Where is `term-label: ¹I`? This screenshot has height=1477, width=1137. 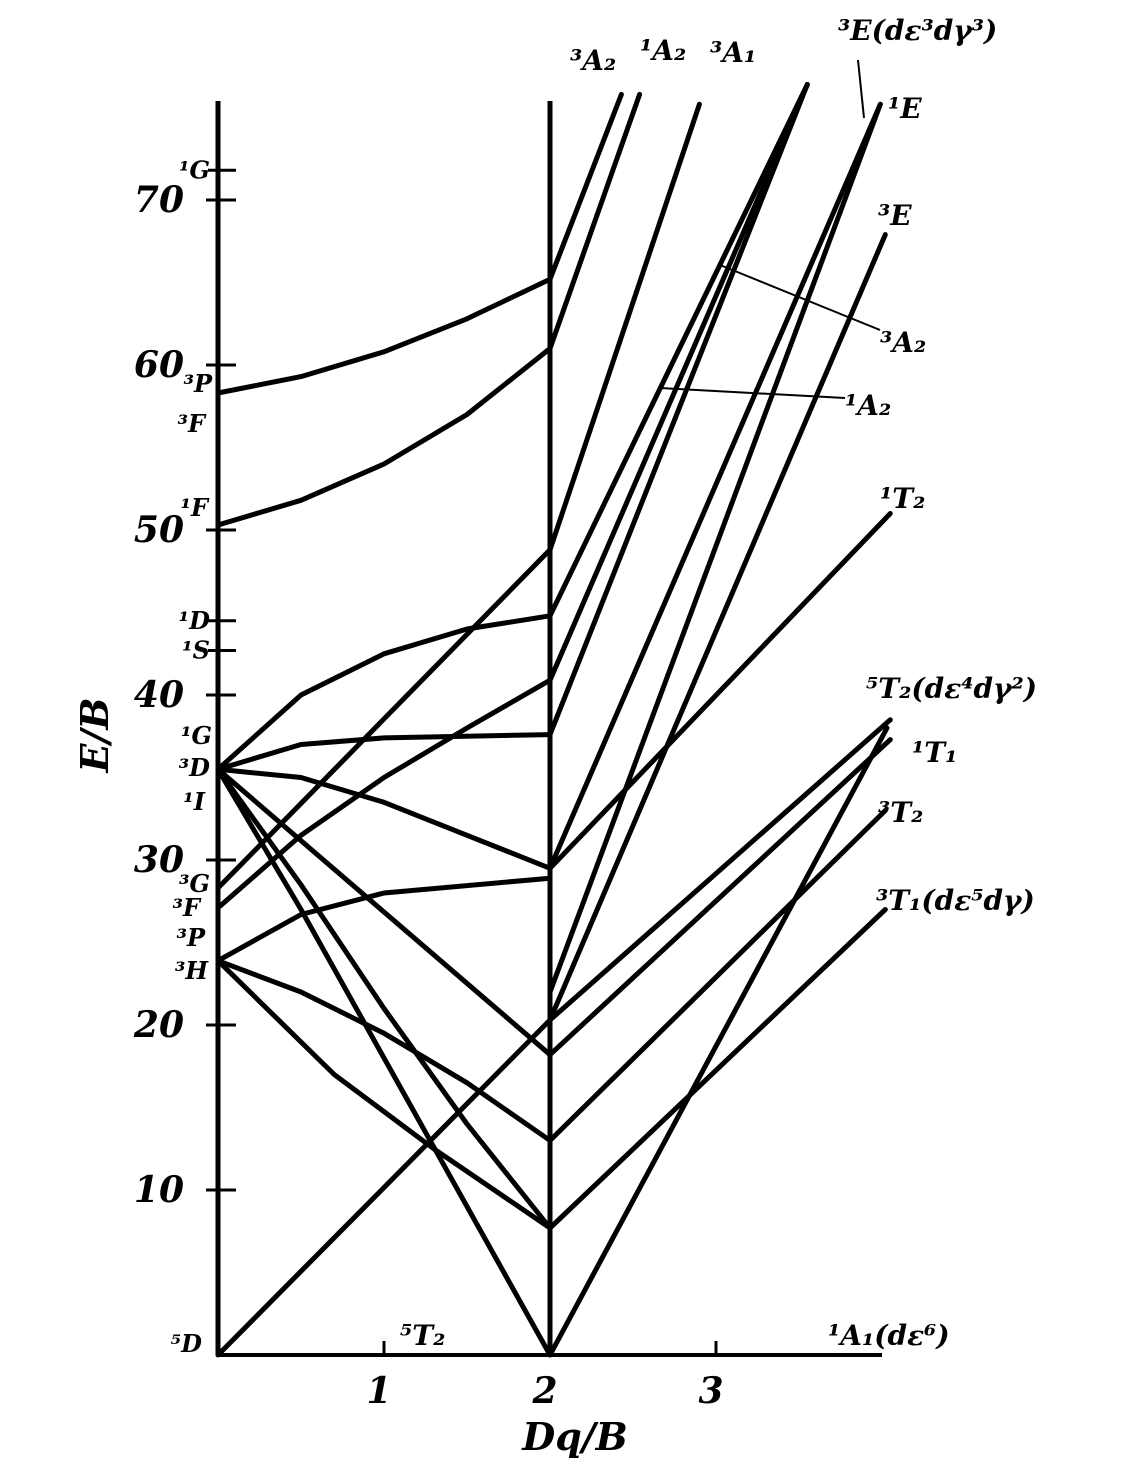 term-label: ¹I is located at coordinates (194, 801).